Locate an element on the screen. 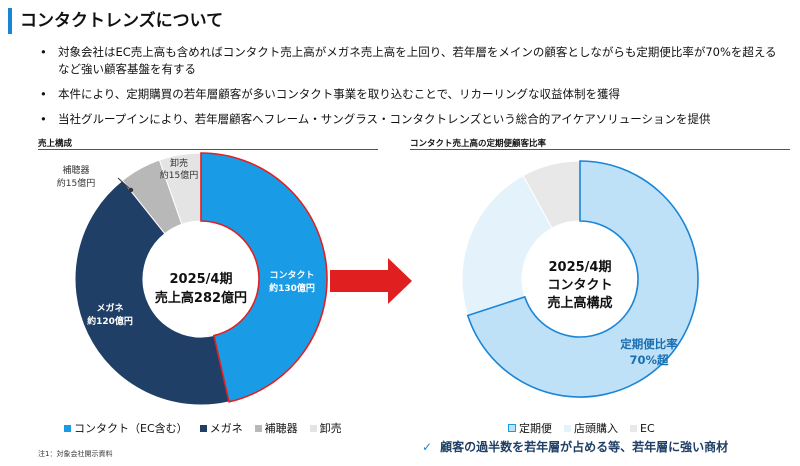 This screenshot has height=466, width=800. left-section-title: 売上構成 is located at coordinates (55, 144).